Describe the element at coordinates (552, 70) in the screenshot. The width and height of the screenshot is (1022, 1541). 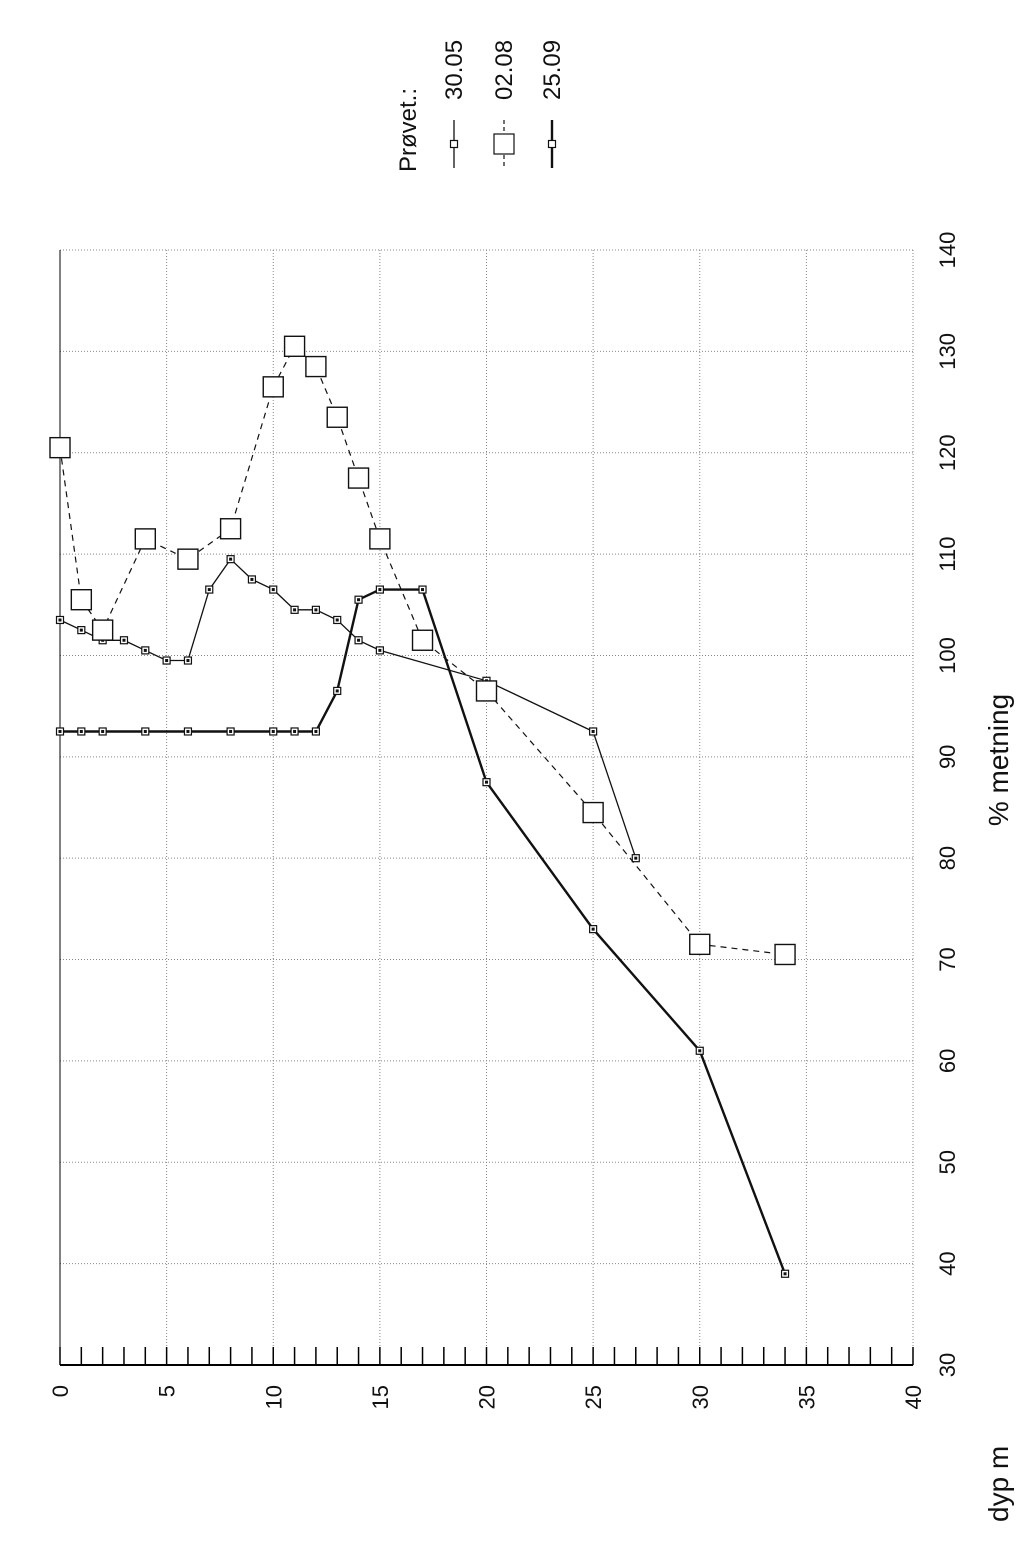
I see `legend-entry-label: 25.09` at that location.